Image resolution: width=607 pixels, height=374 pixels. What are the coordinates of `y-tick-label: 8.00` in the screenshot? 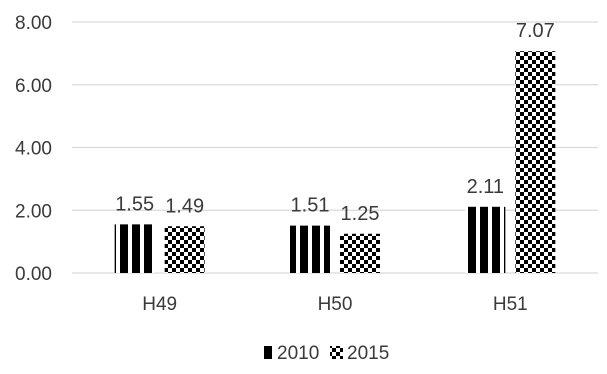 It's located at (33, 23).